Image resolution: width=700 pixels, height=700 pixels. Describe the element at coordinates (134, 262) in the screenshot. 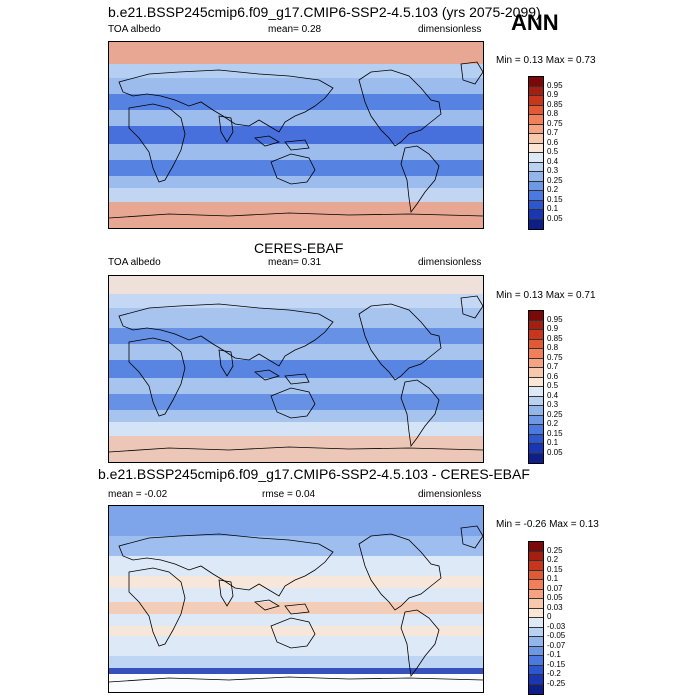

I see `panel2-variable-label: TOA albedo` at that location.